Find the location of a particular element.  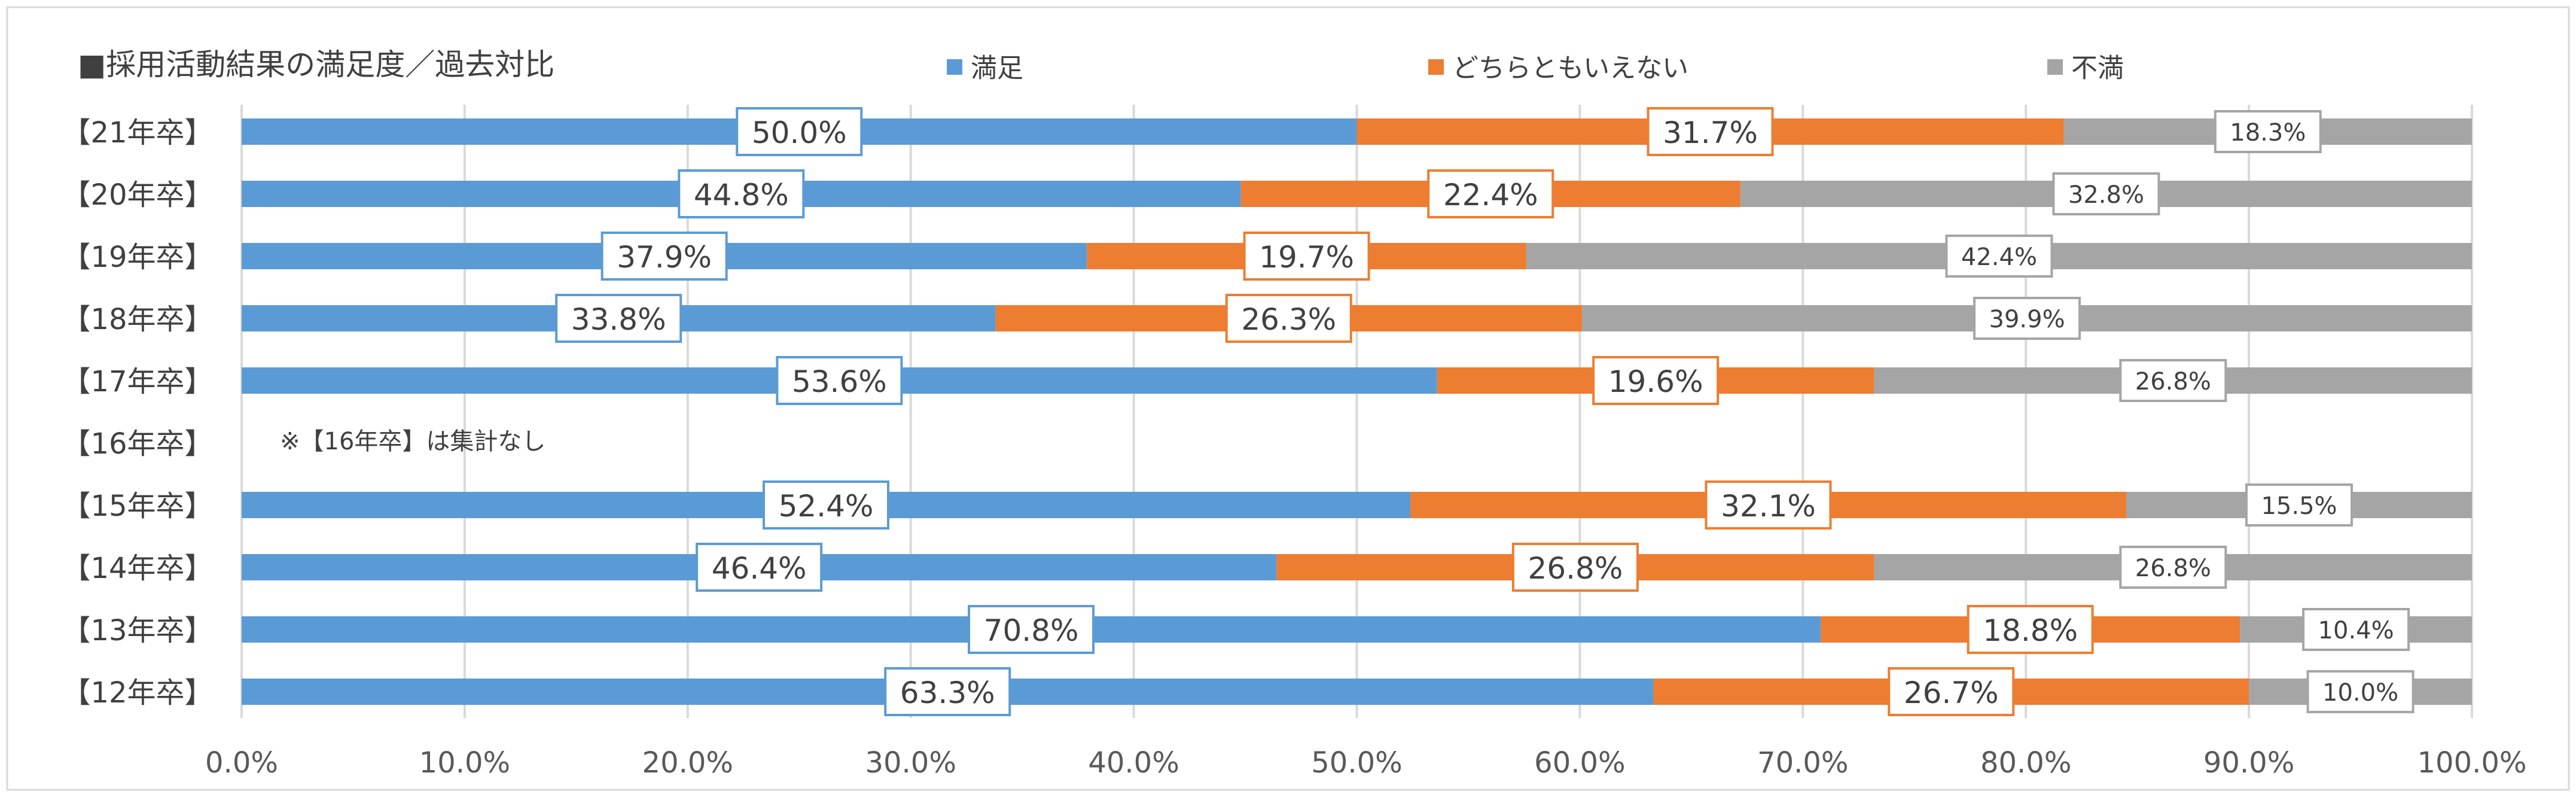

x-tick-label: 80.0% is located at coordinates (2025, 763).